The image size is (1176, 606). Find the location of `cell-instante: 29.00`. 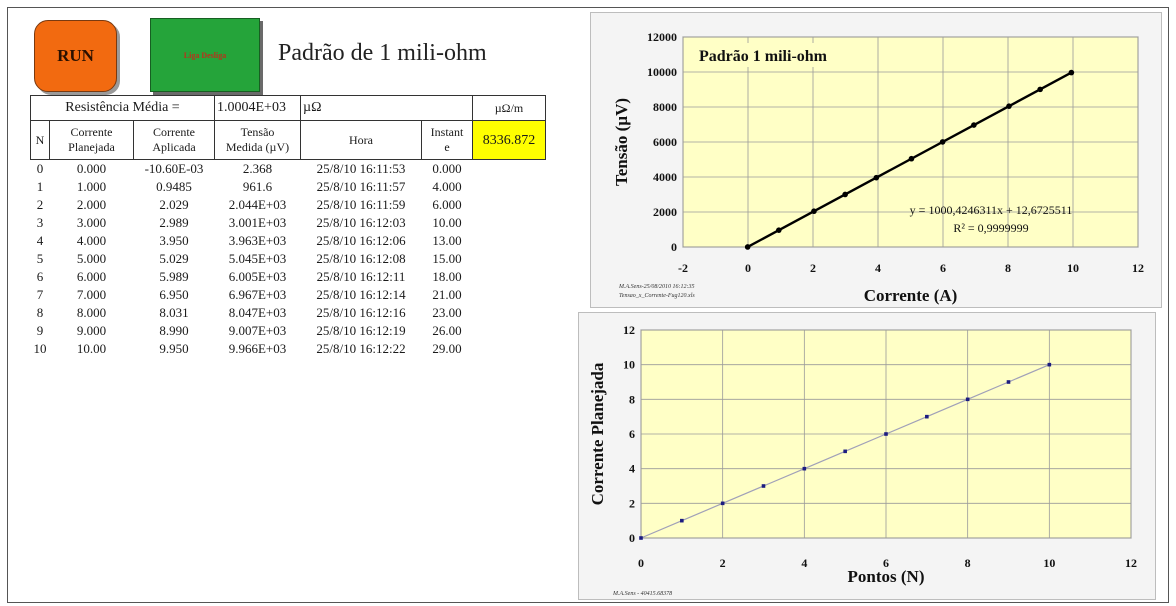

cell-instante: 29.00 is located at coordinates (447, 348).